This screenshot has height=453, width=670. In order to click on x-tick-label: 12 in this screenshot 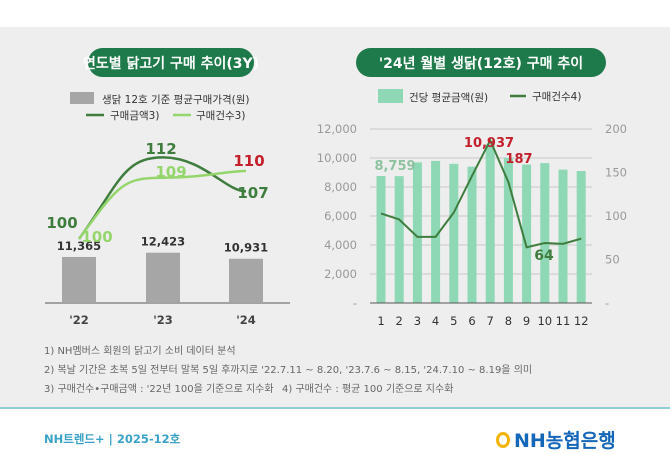, I will do `click(581, 321)`.